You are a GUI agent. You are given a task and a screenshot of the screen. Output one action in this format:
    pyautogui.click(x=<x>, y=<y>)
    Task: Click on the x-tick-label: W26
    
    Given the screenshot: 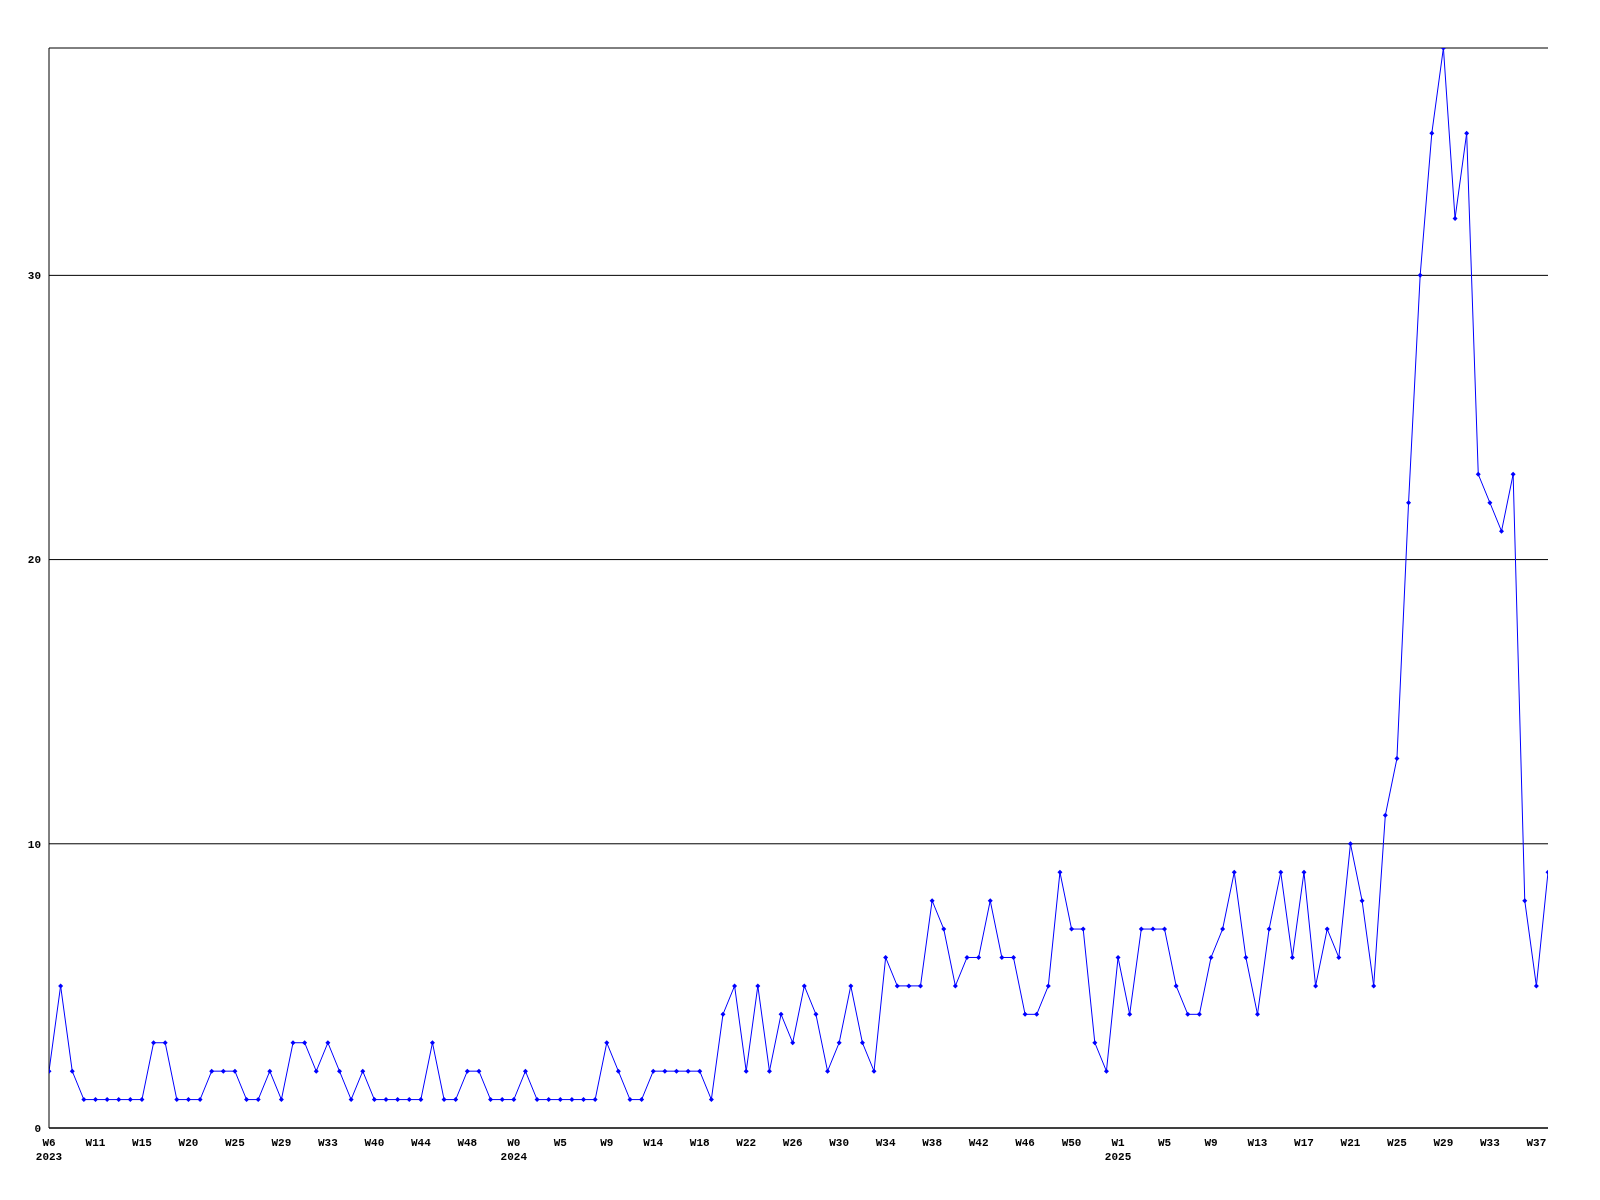 What is the action you would take?
    pyautogui.click(x=792, y=1143)
    